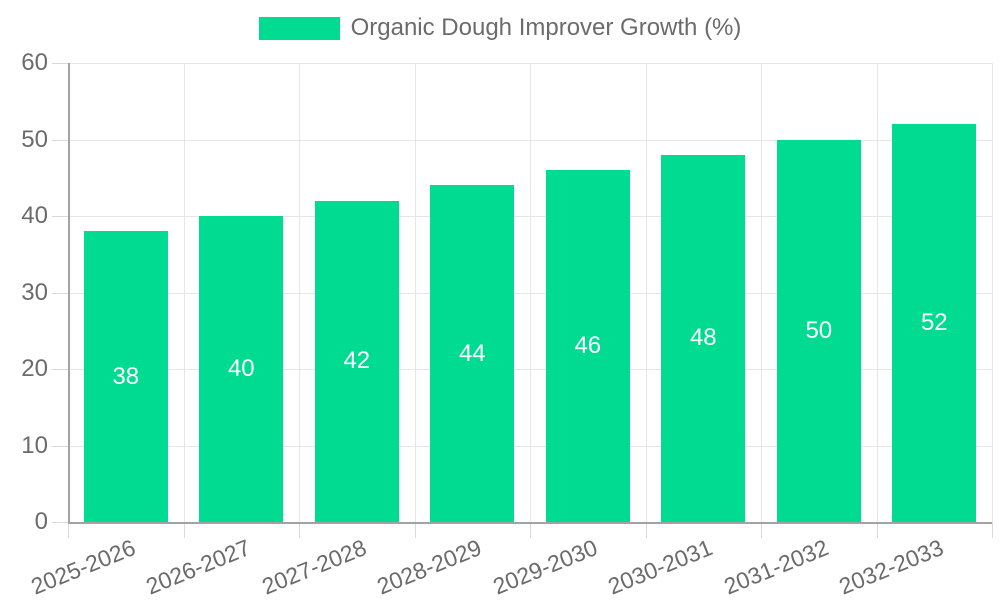 This screenshot has width=1000, height=600. What do you see at coordinates (544, 567) in the screenshot?
I see `x-axis-category-label: 2029-2030` at bounding box center [544, 567].